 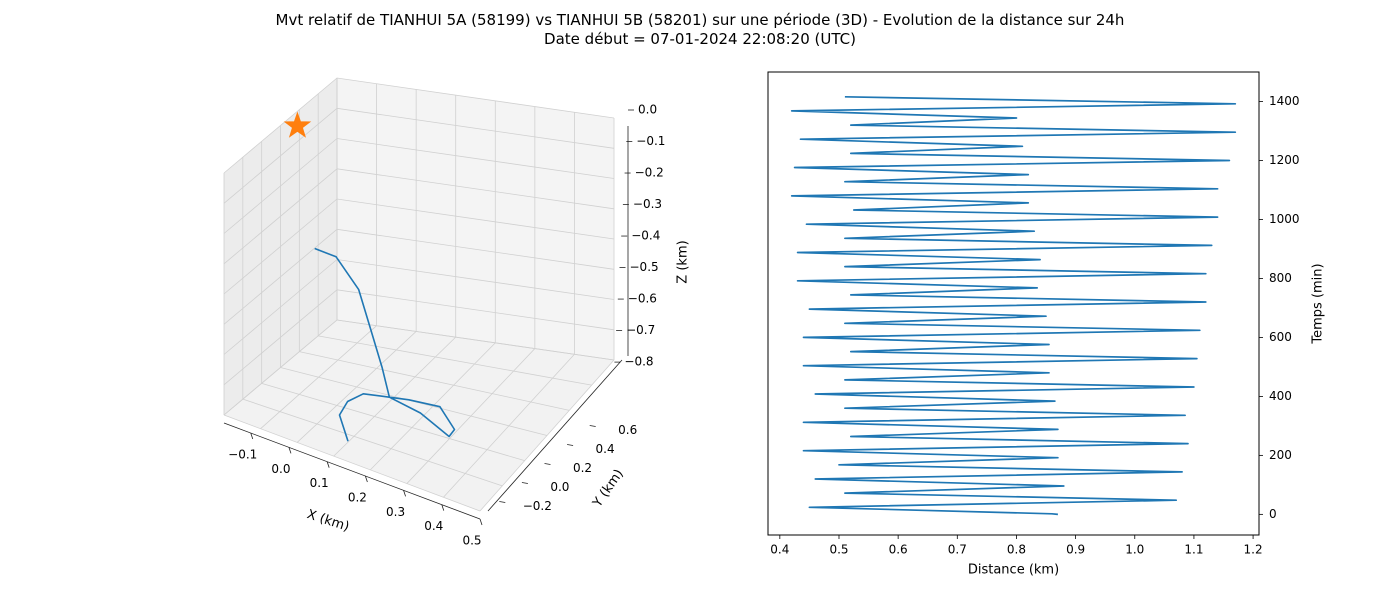 I want to click on y-axis-line, so click(x=555, y=435).